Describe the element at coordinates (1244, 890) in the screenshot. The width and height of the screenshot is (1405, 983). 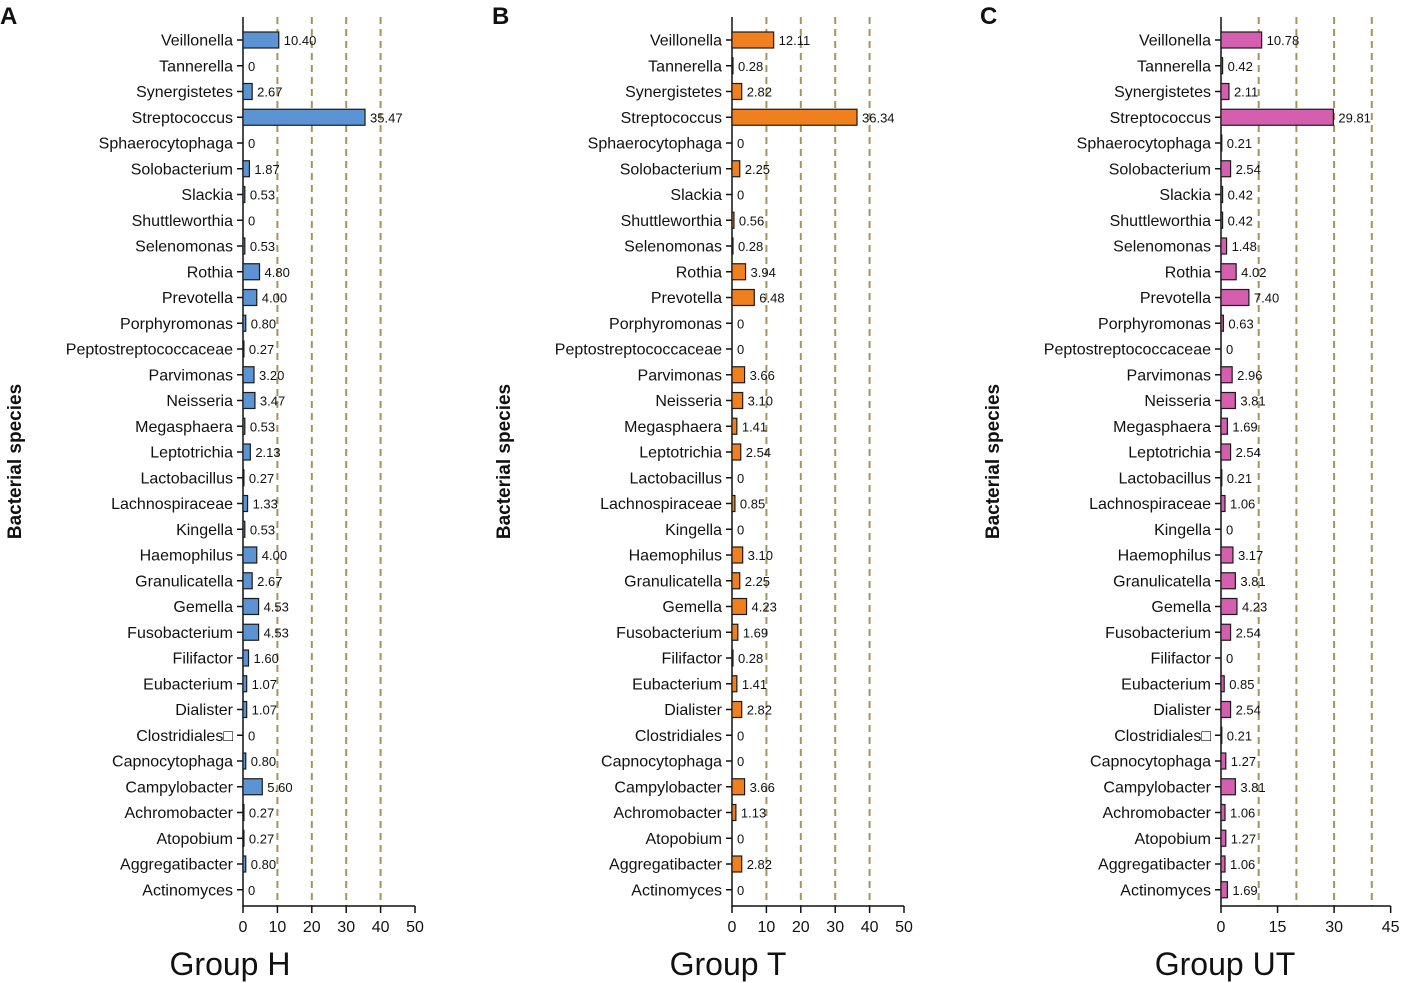
I see `value-label: 1.69` at that location.